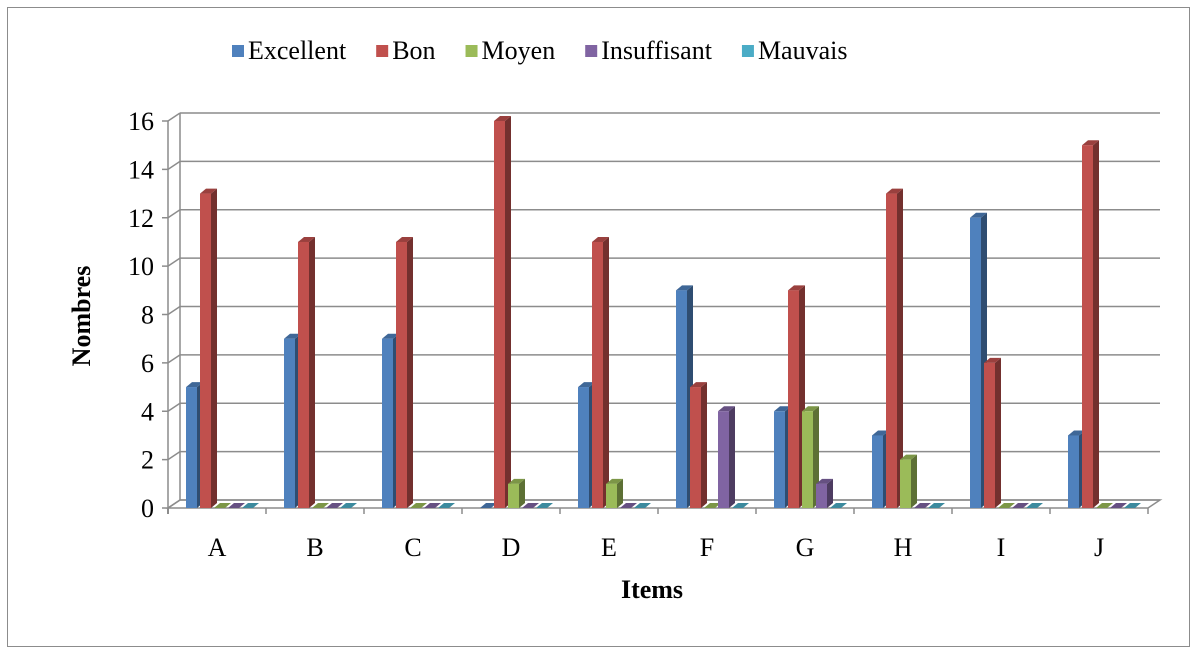 The width and height of the screenshot is (1200, 647). I want to click on x-tick-label: I, so click(1001, 547).